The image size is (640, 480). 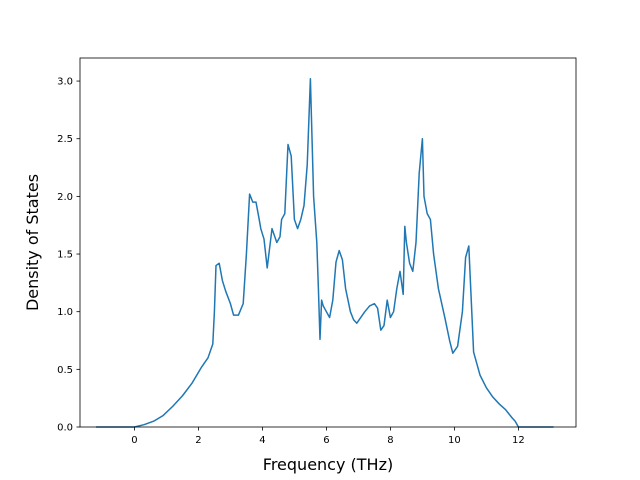 I want to click on y-tick-label: 3.0, so click(x=65, y=82).